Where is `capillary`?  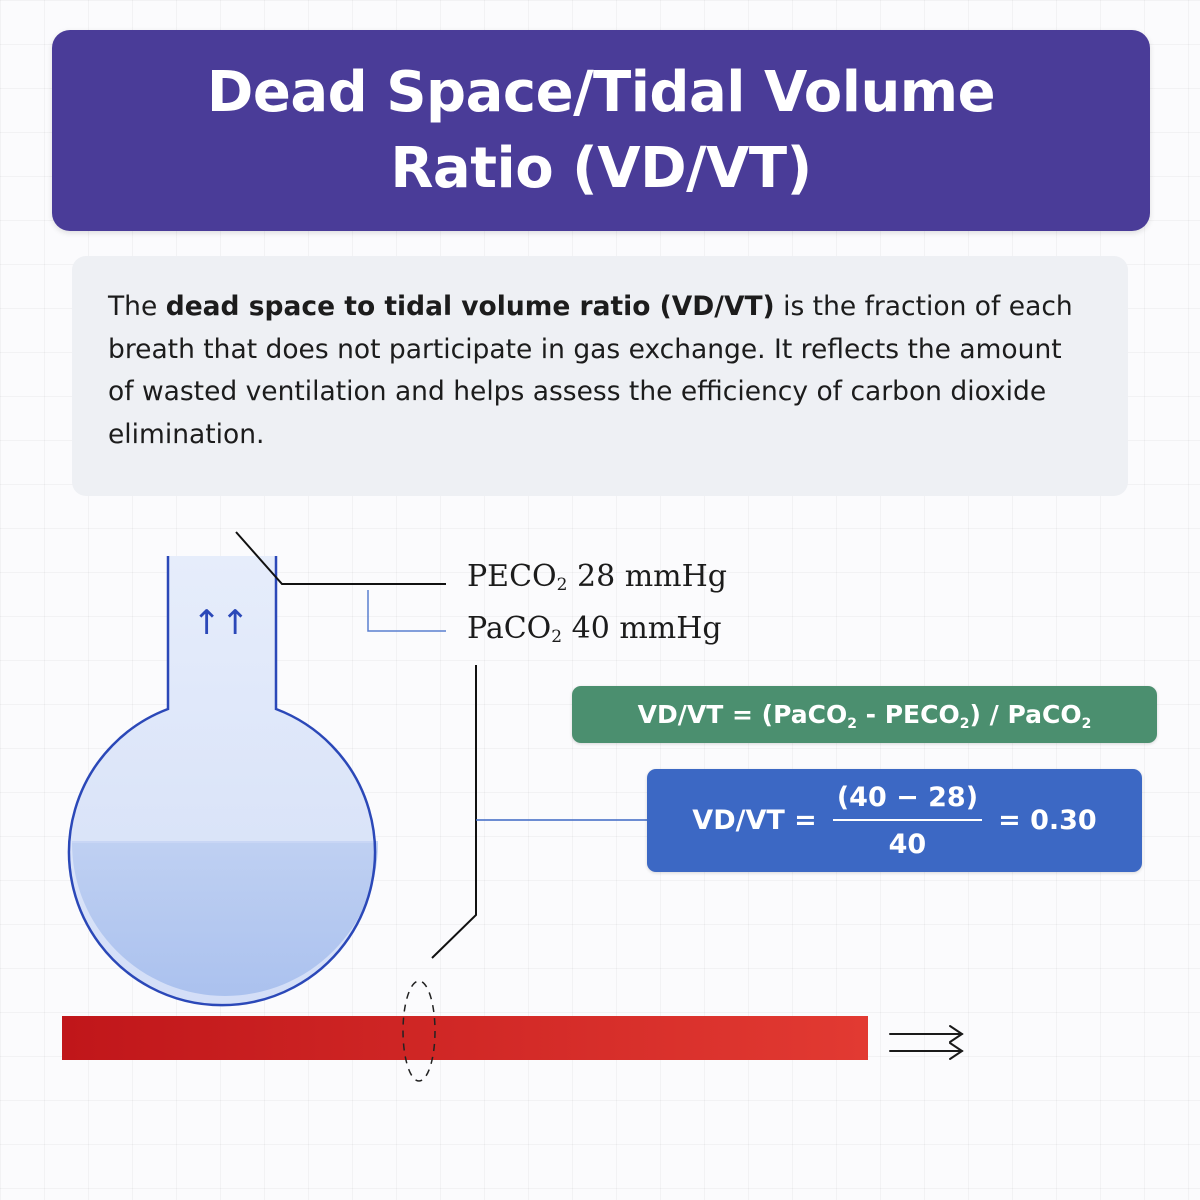
capillary is located at coordinates (465, 1031).